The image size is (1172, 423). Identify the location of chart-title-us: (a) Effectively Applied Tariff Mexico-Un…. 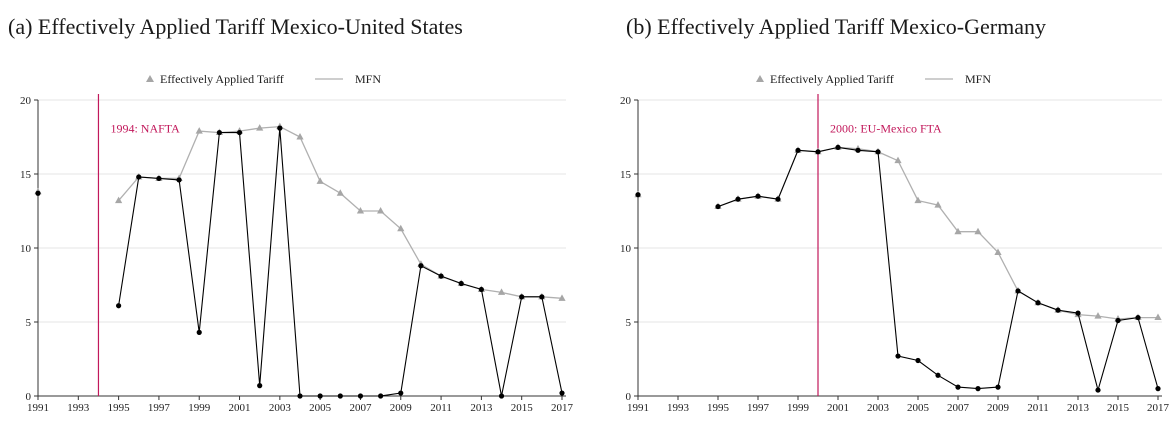
(235, 26).